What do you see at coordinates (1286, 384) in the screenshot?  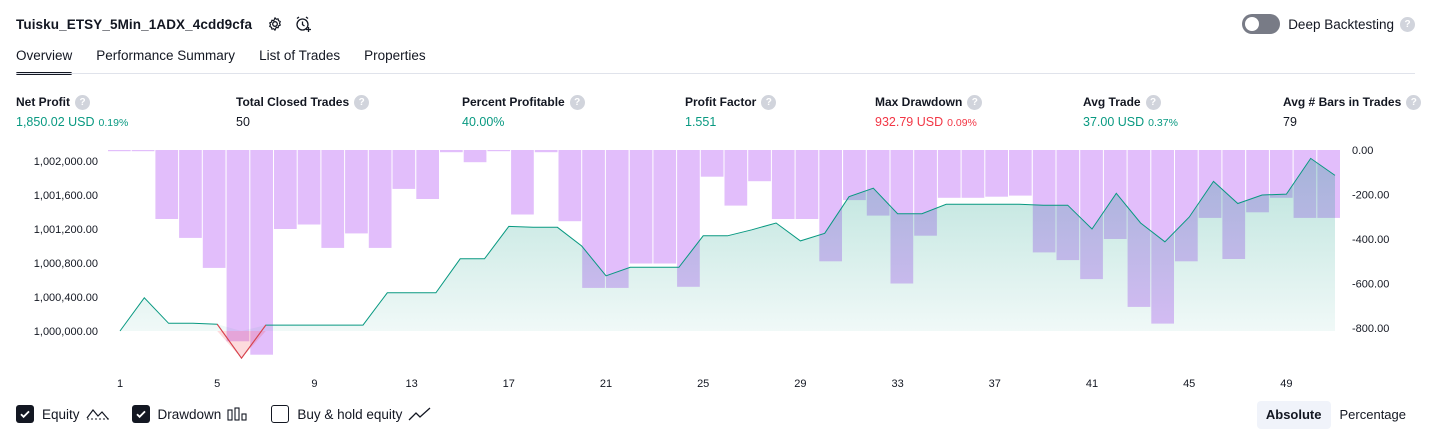 I see `x-axis-tick-label: 49` at bounding box center [1286, 384].